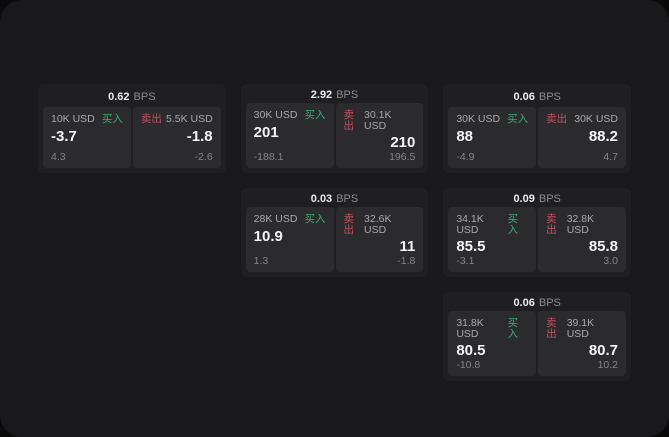  I want to click on sell-quote-tile: 卖出 32.8K USD 85.8 3.0, so click(582, 239).